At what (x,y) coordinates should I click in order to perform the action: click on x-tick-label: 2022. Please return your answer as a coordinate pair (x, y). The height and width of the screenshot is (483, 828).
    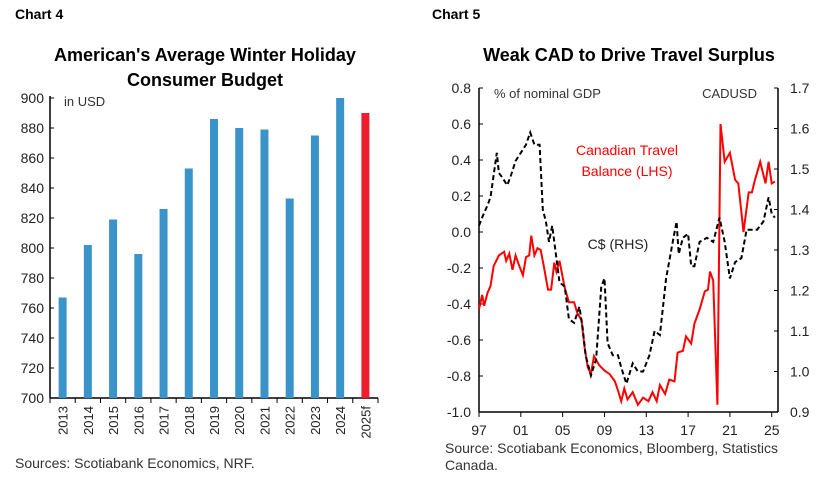
    Looking at the image, I should click on (290, 420).